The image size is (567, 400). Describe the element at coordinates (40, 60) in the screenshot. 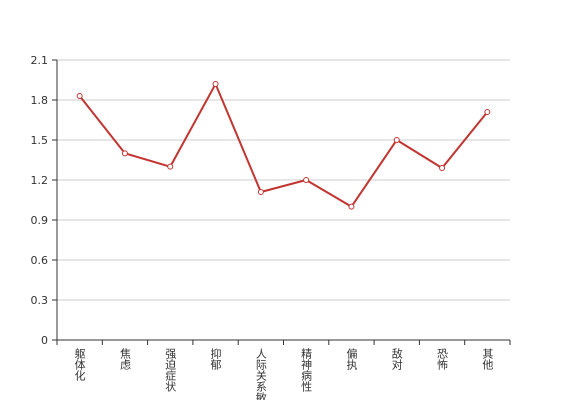

I see `y-tick-label: 2.1` at that location.